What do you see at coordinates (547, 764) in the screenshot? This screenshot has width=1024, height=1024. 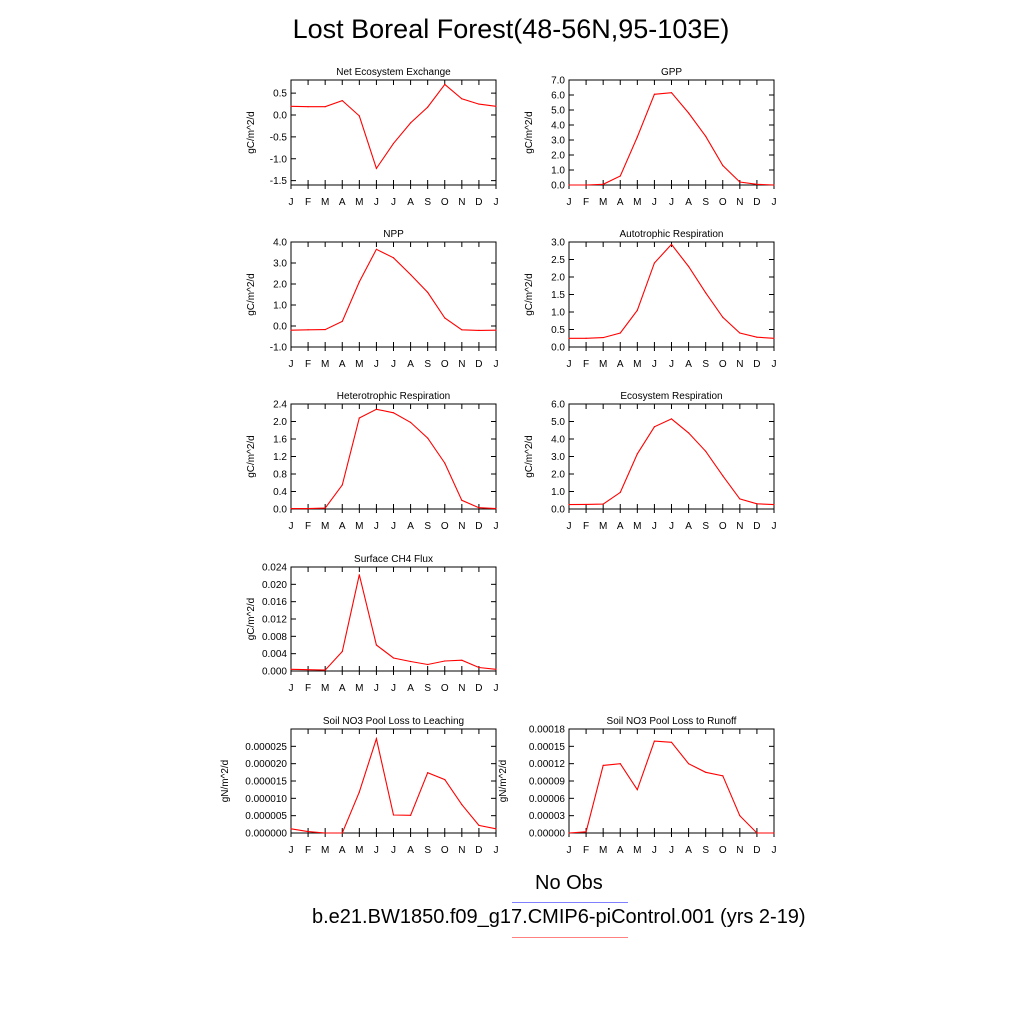 I see `y-tick-label: 0.00012` at bounding box center [547, 764].